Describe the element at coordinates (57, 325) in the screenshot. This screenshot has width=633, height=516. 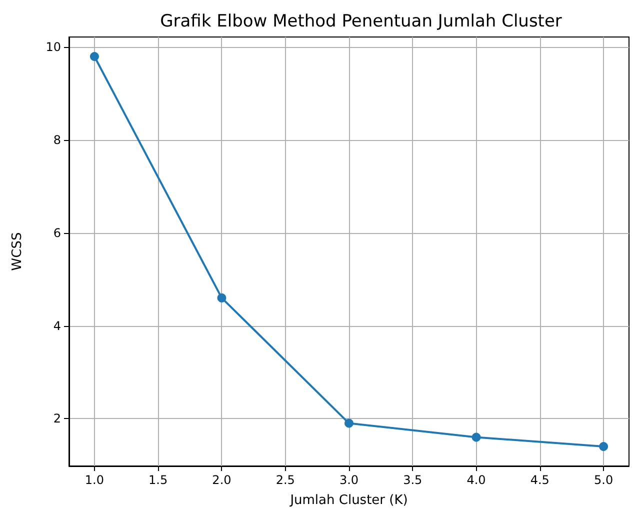
I see `y-tick-label: 4` at that location.